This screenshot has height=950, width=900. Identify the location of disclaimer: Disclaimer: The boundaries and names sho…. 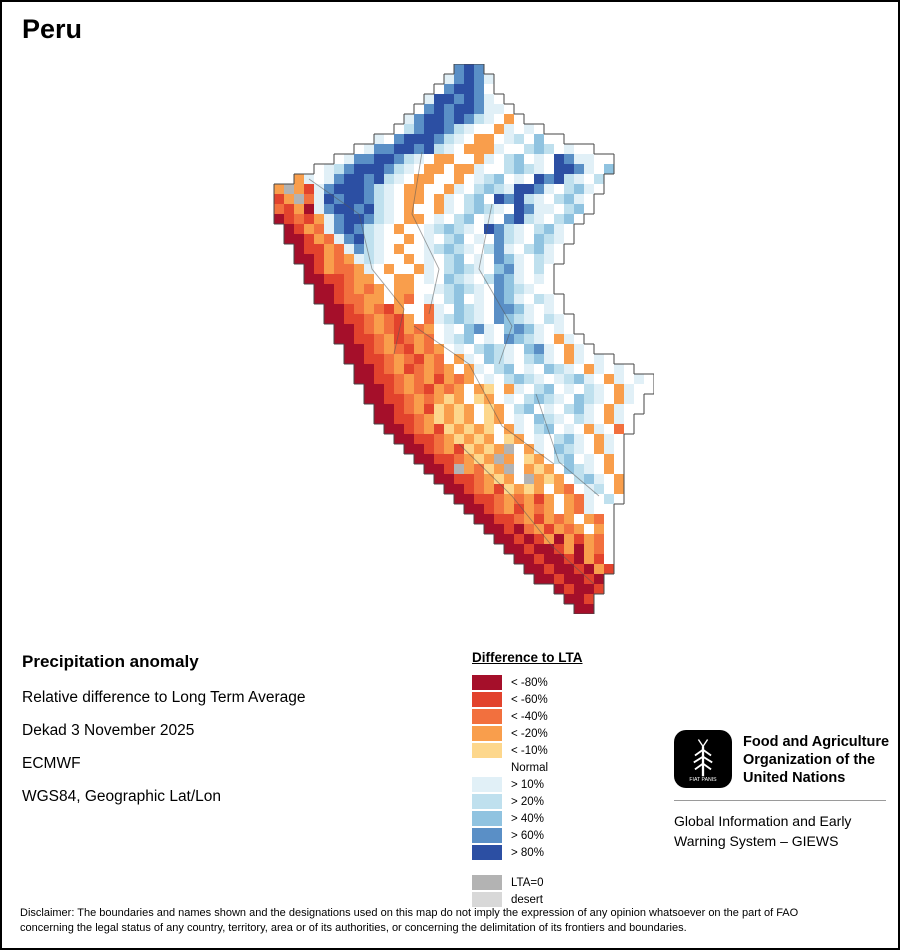
(450, 920).